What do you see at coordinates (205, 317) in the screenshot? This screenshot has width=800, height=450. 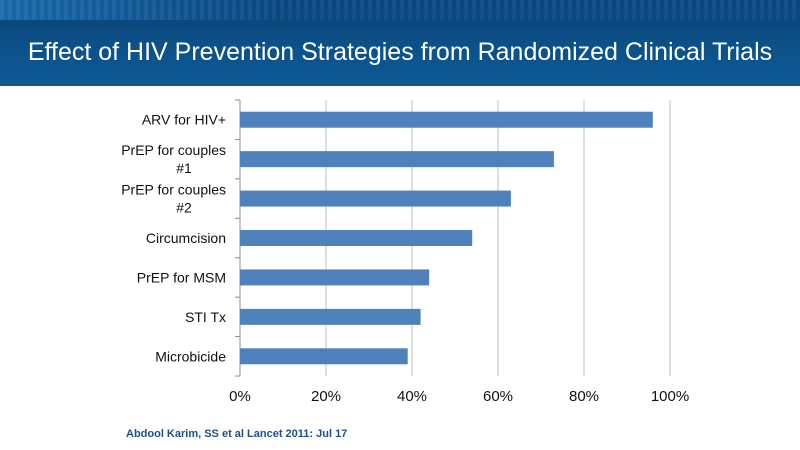 I see `category-label: STI Tx` at bounding box center [205, 317].